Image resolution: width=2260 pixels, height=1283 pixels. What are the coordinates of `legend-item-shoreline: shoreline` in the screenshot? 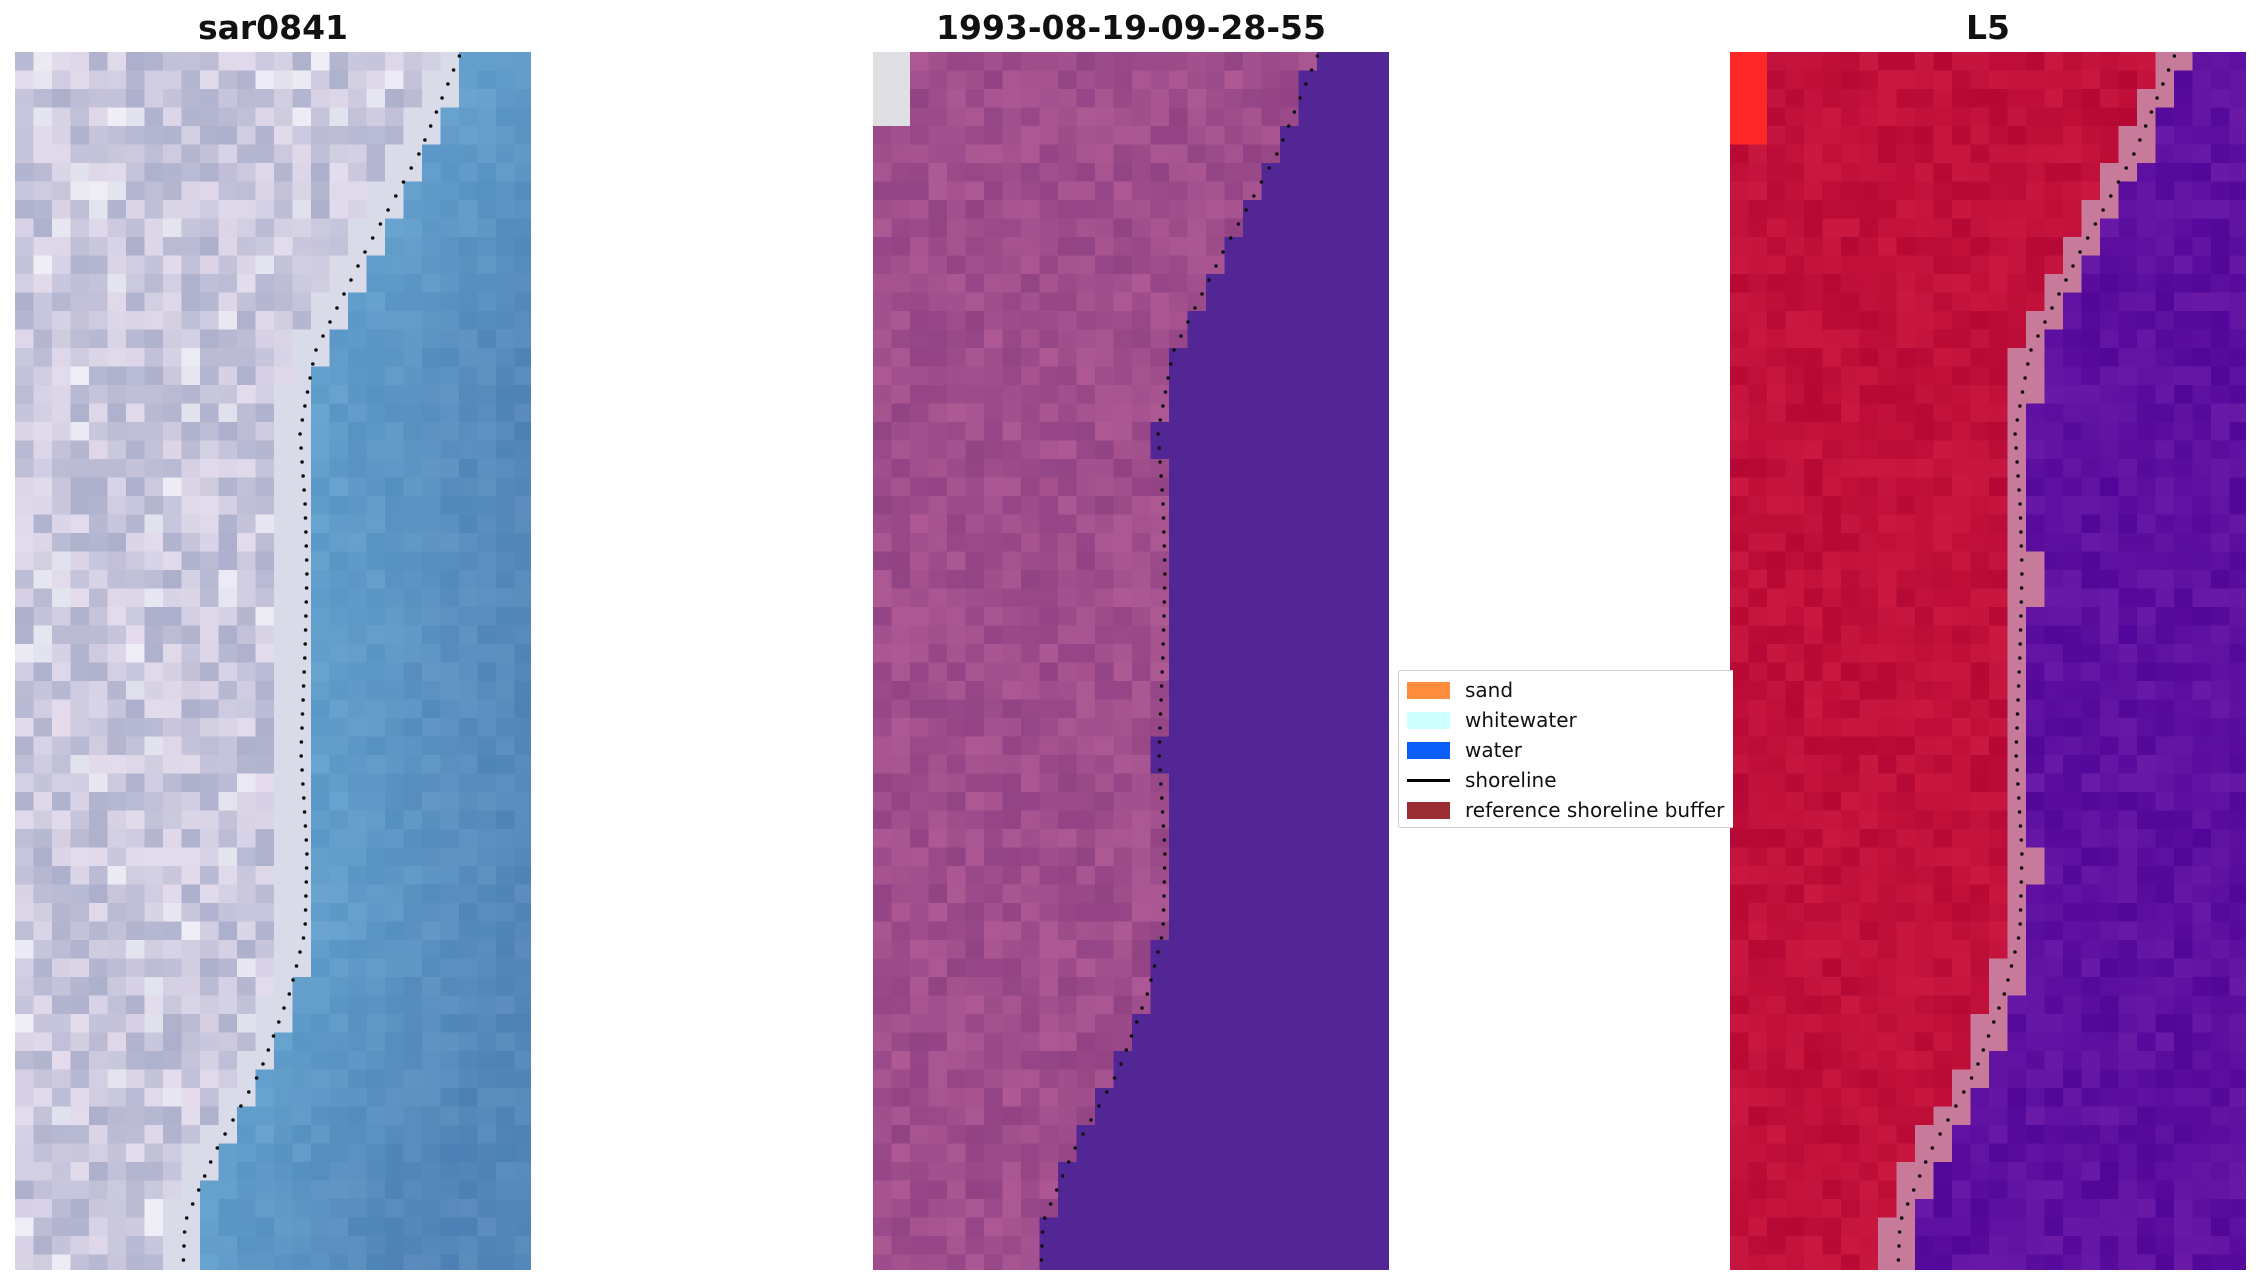 It's located at (1482, 780).